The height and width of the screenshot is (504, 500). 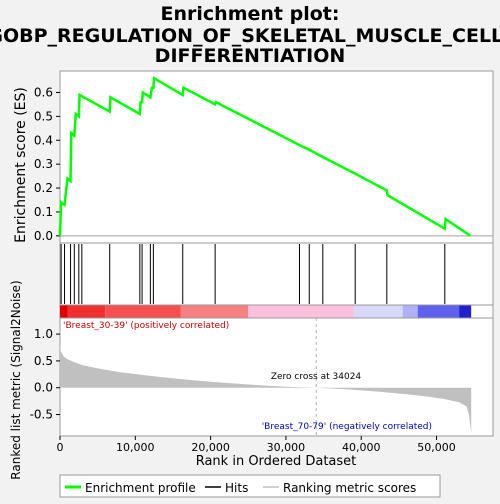 What do you see at coordinates (256, 445) in the screenshot?
I see `x-axis: 0 10,000 20,000 30,000 40,000 50,000` at bounding box center [256, 445].